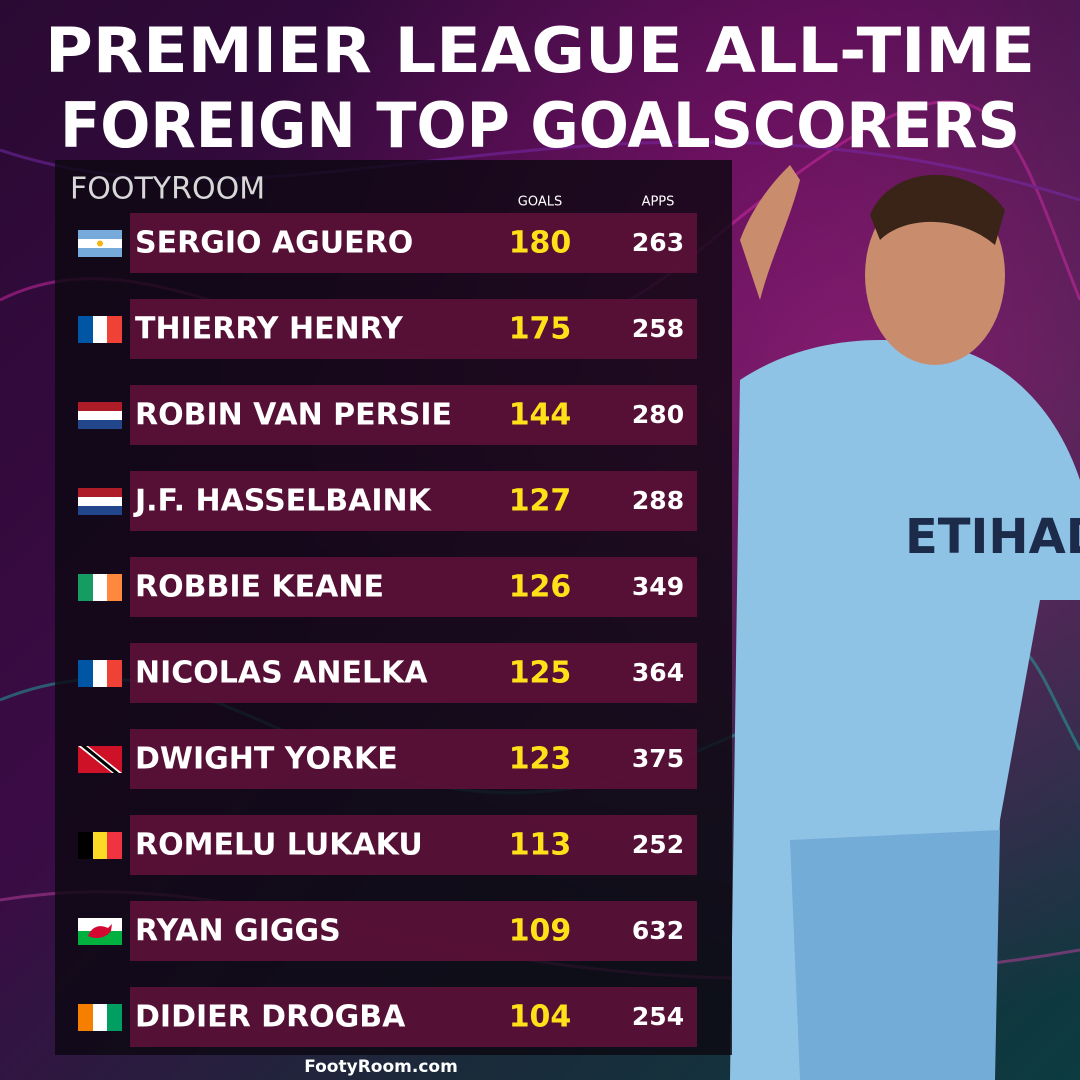 This screenshot has height=1080, width=1080. What do you see at coordinates (540, 587) in the screenshot?
I see `goals: 126` at bounding box center [540, 587].